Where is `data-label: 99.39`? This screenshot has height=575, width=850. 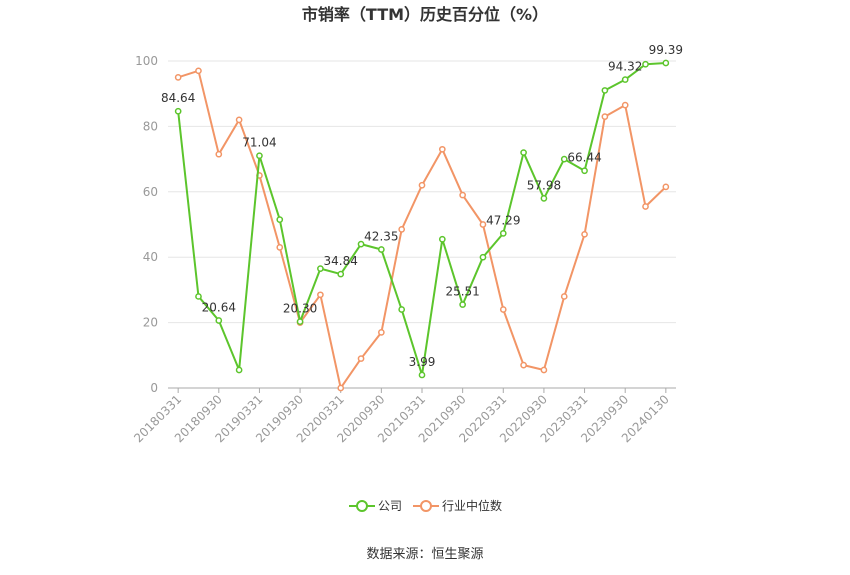 data-label: 99.39 is located at coordinates (666, 50).